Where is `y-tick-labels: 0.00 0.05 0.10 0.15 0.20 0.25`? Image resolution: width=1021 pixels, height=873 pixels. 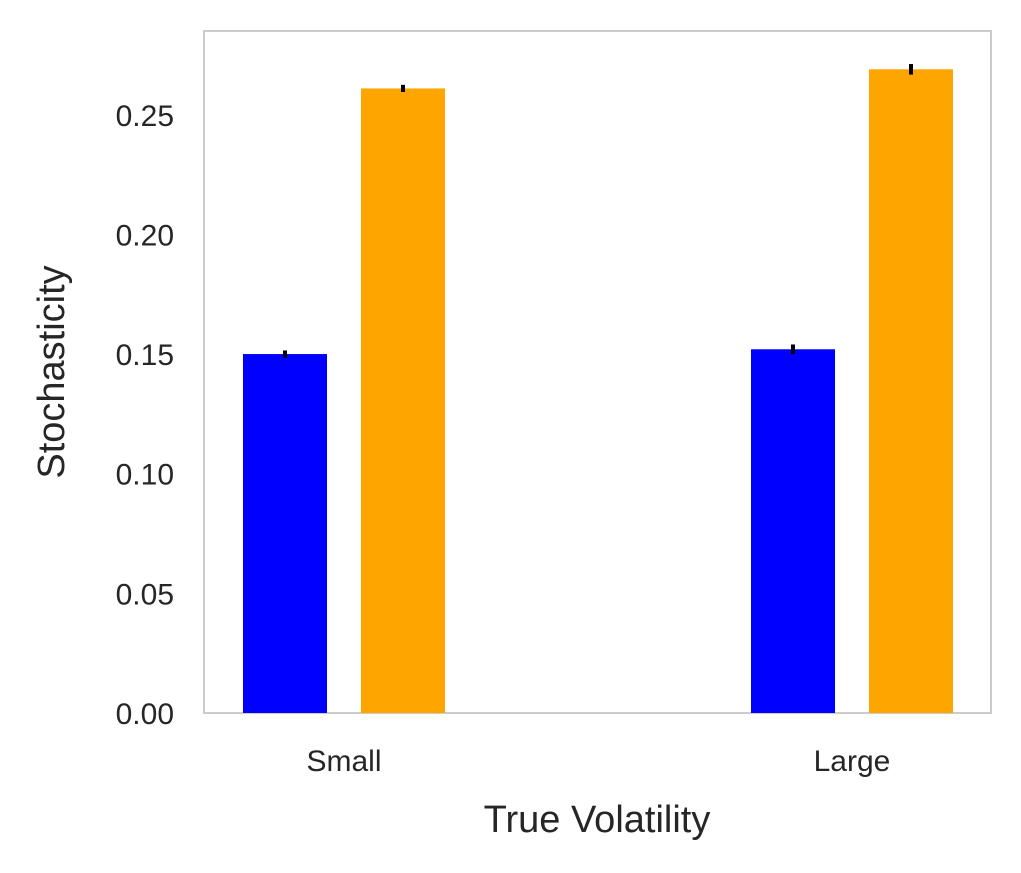
y-tick-labels: 0.00 0.05 0.10 0.15 0.20 0.25 is located at coordinates (145, 415).